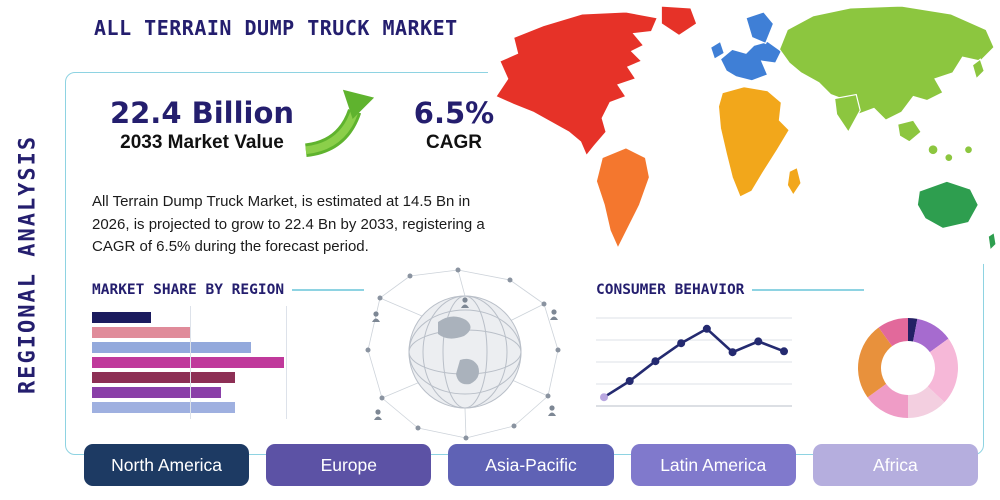 The width and height of the screenshot is (1000, 500). What do you see at coordinates (713, 465) in the screenshot?
I see `region-button-latin-america: Latin America` at bounding box center [713, 465].